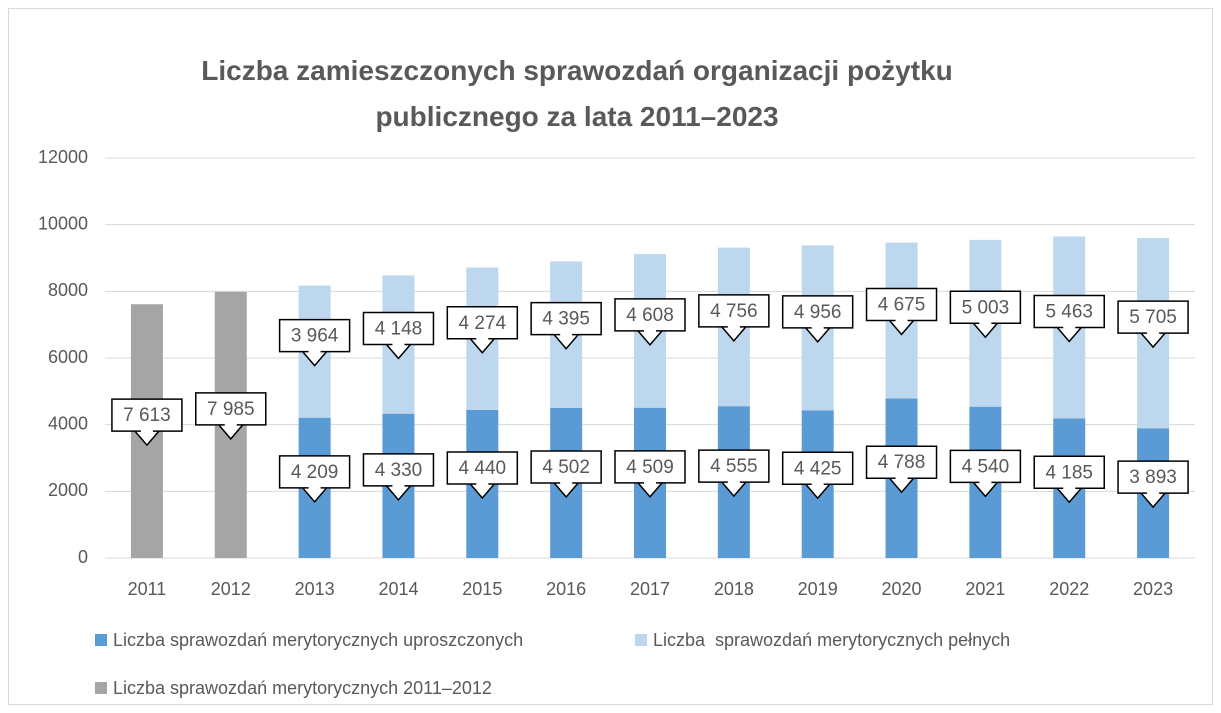  What do you see at coordinates (231, 409) in the screenshot?
I see `data-label: 7 985` at bounding box center [231, 409].